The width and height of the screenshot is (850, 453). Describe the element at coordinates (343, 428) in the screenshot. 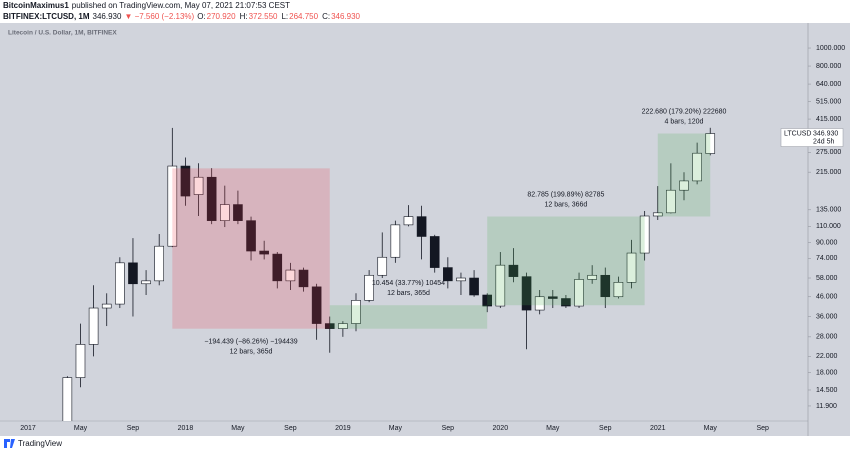

I see `x-tick-label: 2019` at that location.